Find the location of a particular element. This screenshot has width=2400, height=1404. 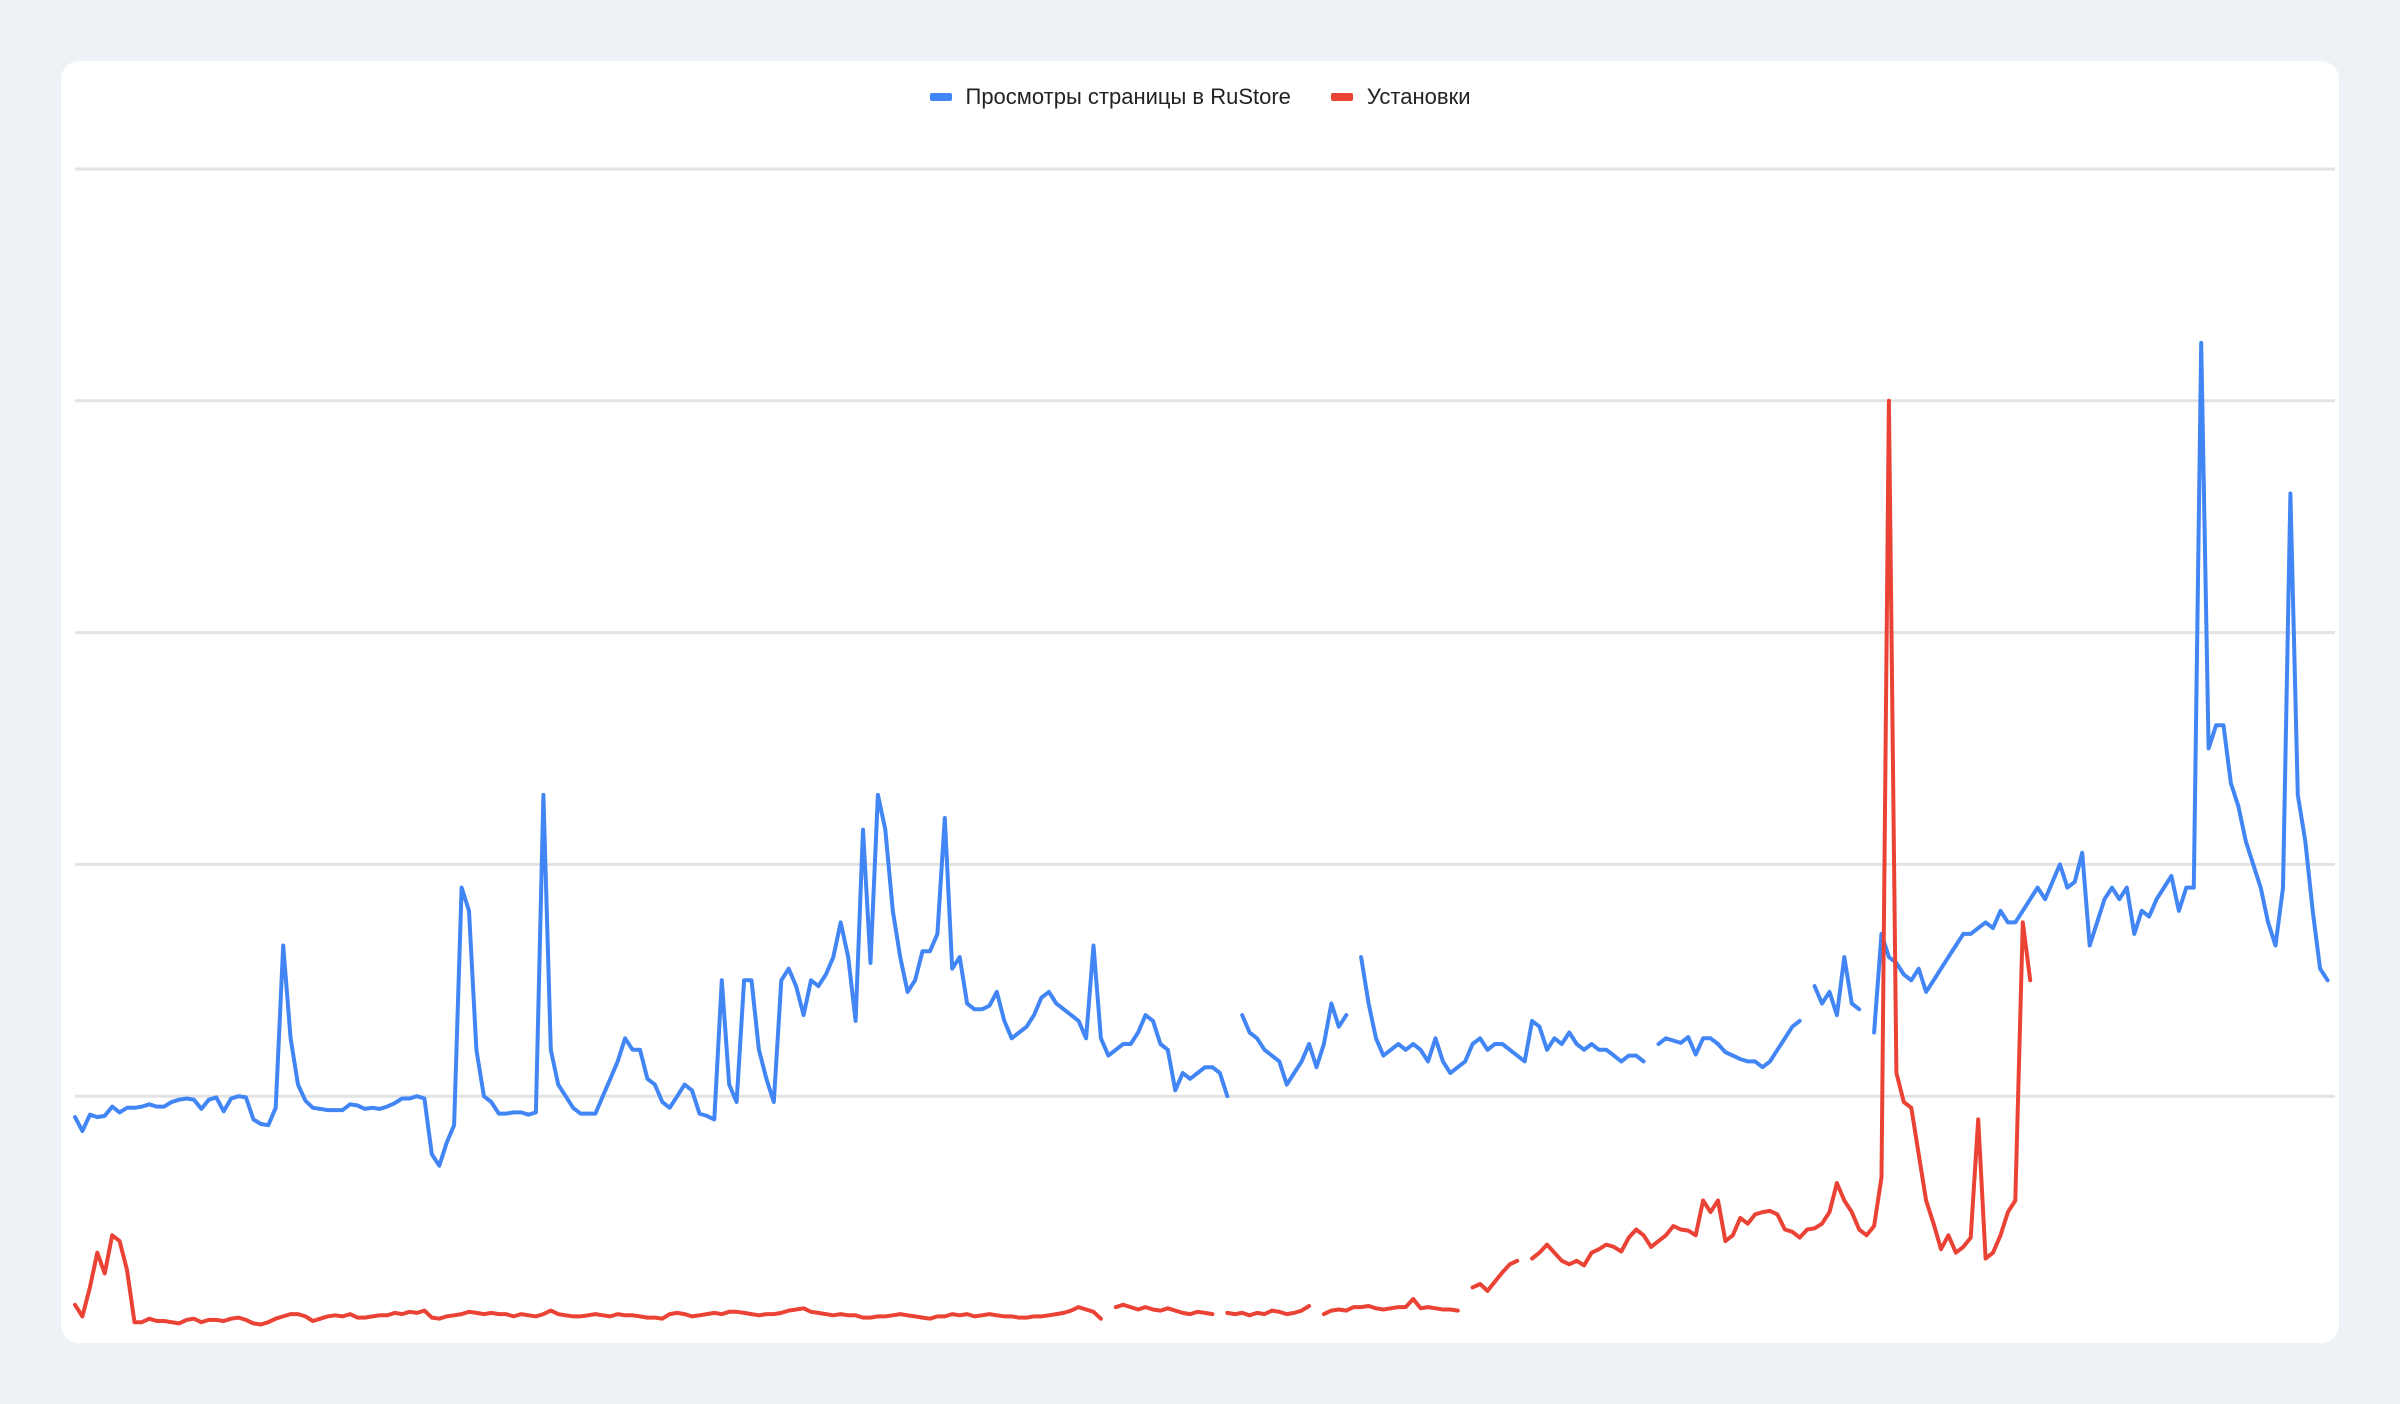

chart-legend: Просмотры страницы в RuStore Установки is located at coordinates (1200, 97).